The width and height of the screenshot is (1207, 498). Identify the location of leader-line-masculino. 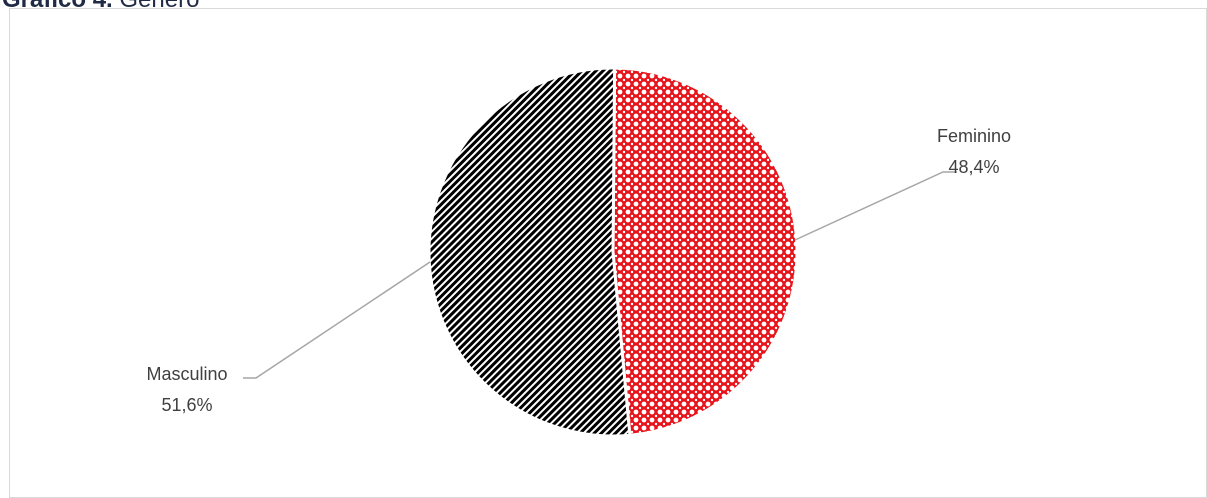
(337, 320).